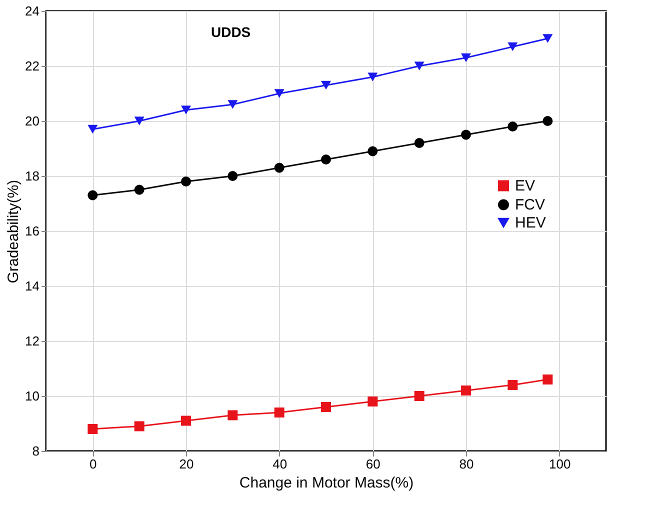 This screenshot has width=645, height=530. What do you see at coordinates (466, 464) in the screenshot?
I see `x-tick-label: 80` at bounding box center [466, 464].